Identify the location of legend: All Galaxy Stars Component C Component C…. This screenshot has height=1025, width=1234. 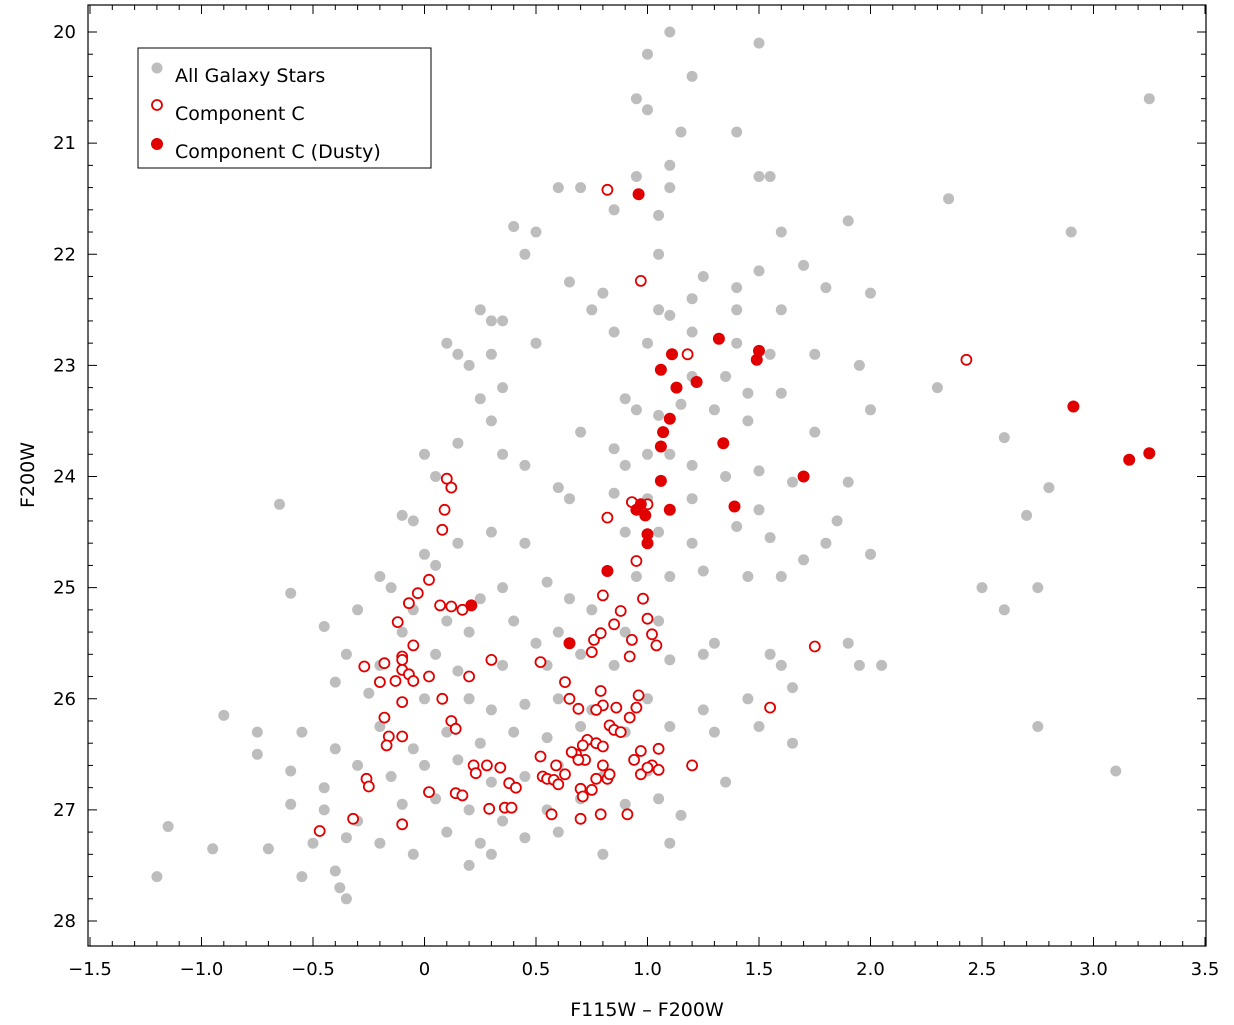
(284, 108).